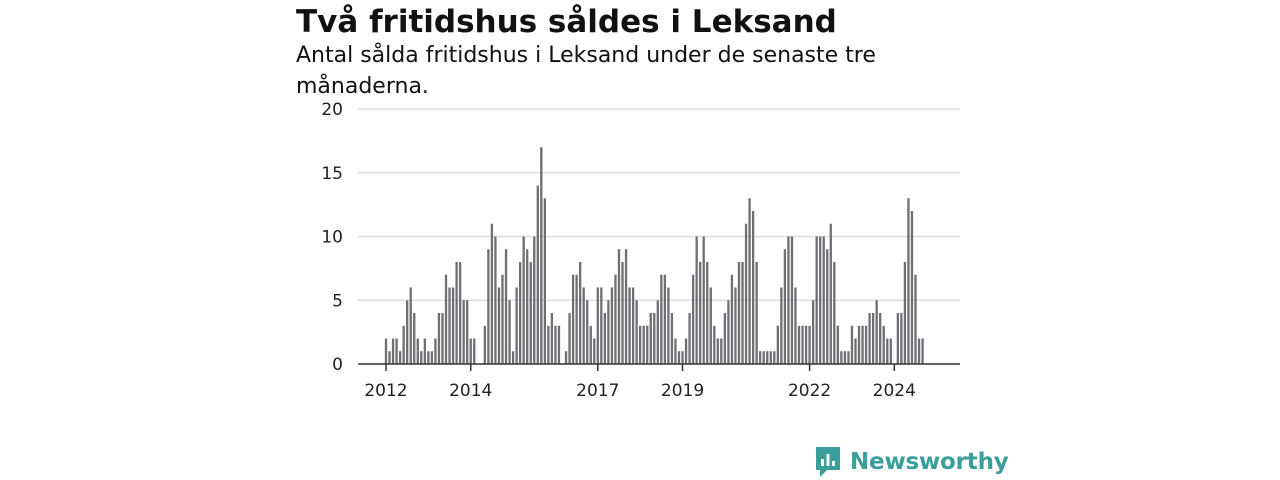 Image resolution: width=1280 pixels, height=480 pixels. What do you see at coordinates (828, 462) in the screenshot?
I see `newsworthy-icon` at bounding box center [828, 462].